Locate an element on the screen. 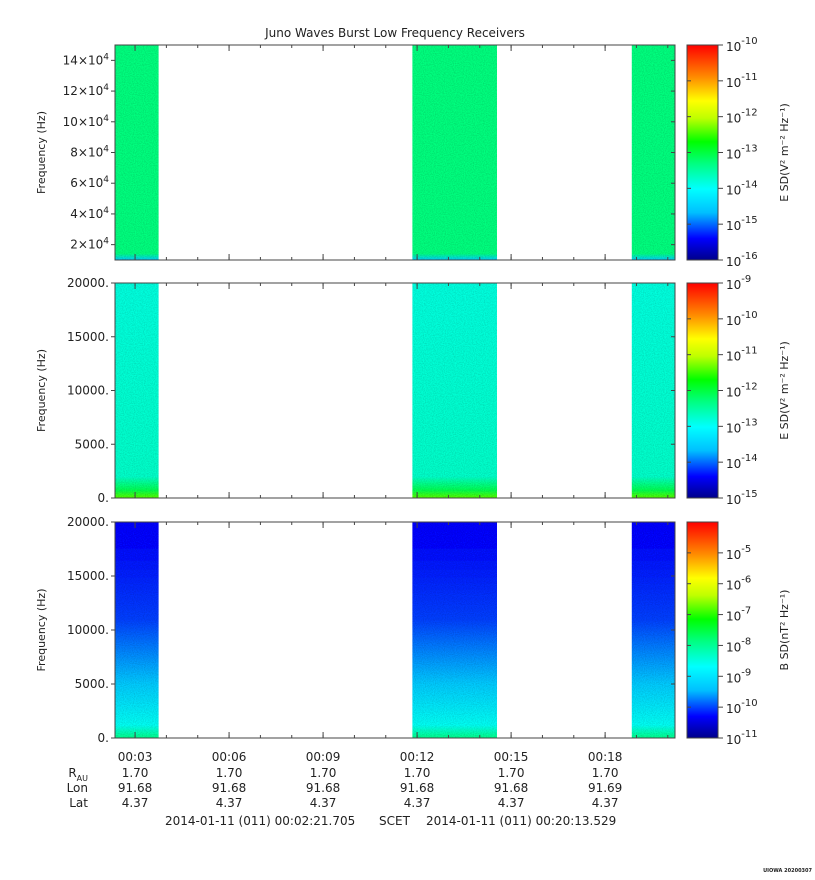 The image size is (815, 880). colorbar-exponent: -8 is located at coordinates (746, 641).